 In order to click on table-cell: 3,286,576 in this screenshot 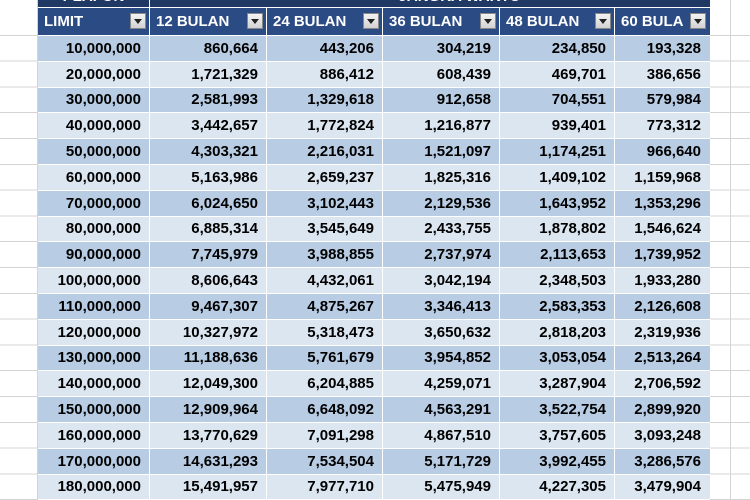, I will do `click(662, 461)`.